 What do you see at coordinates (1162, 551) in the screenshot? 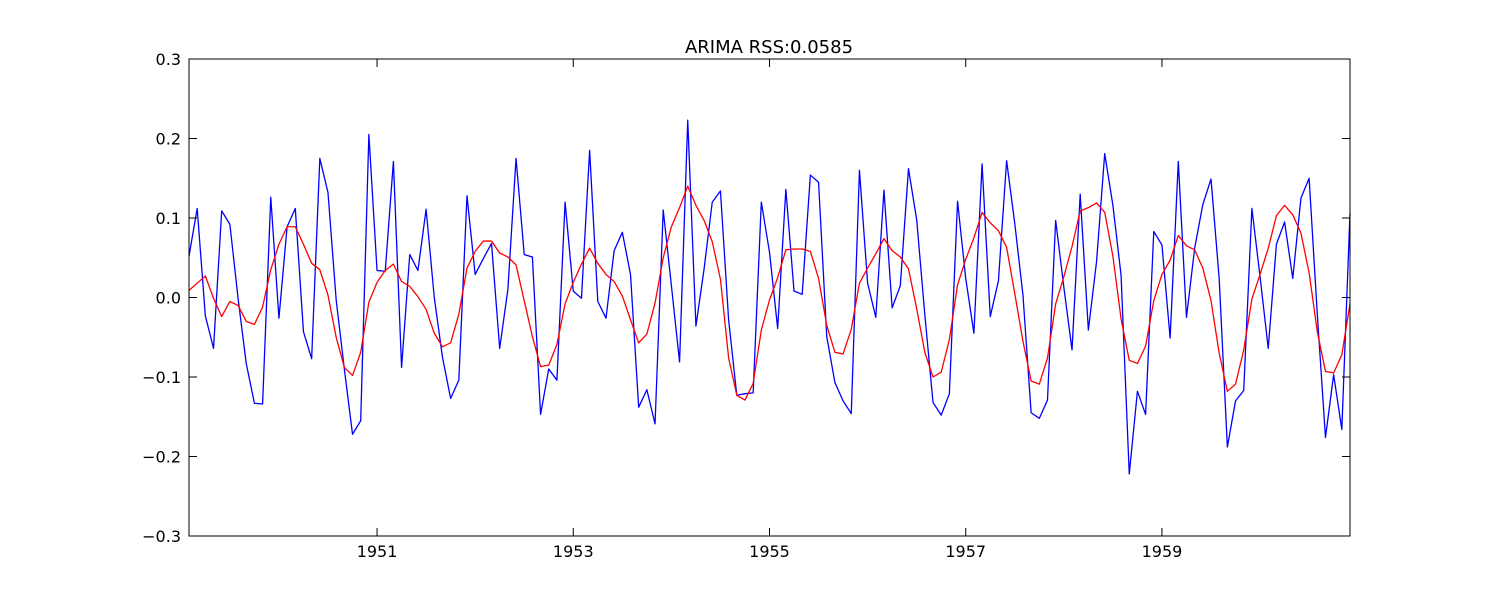
I see `x-tick-label: 1959` at bounding box center [1162, 551].